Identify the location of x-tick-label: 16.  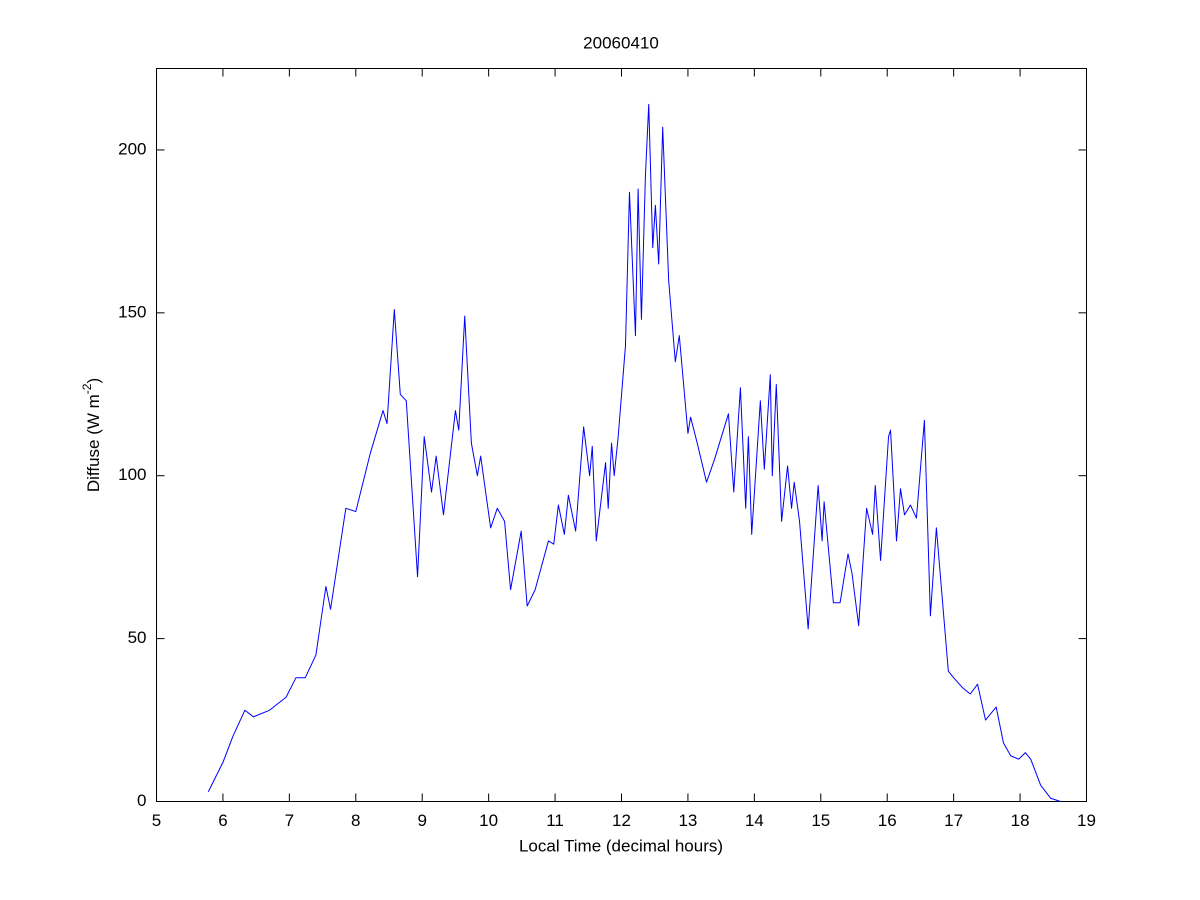
(887, 820).